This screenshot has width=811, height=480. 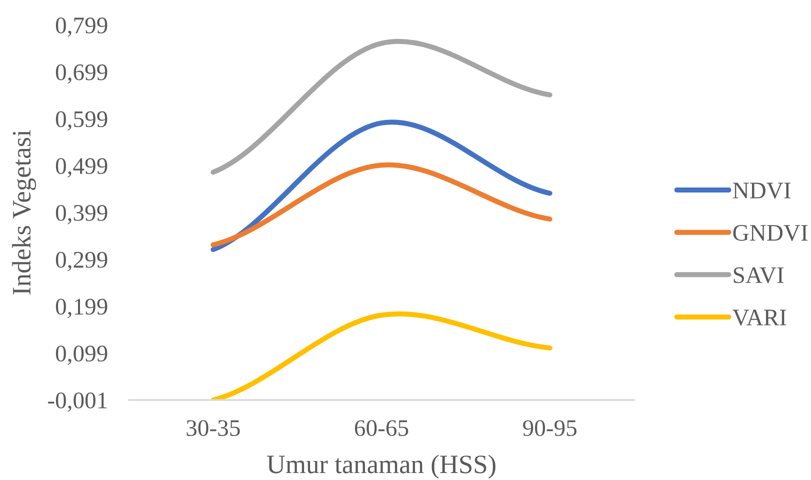 I want to click on y-tick-label: 0,199, so click(x=82, y=308).